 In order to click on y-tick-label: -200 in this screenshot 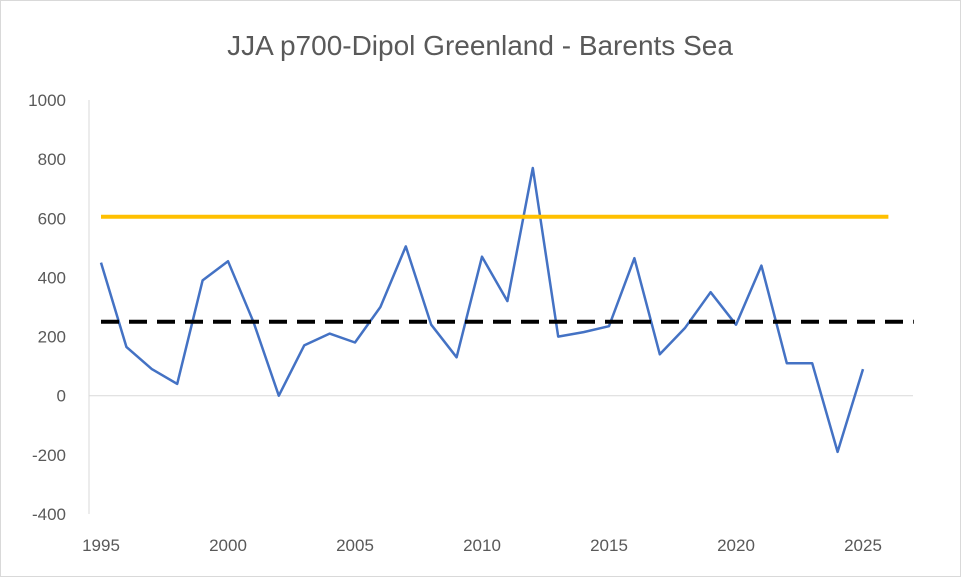, I will do `click(49, 455)`.